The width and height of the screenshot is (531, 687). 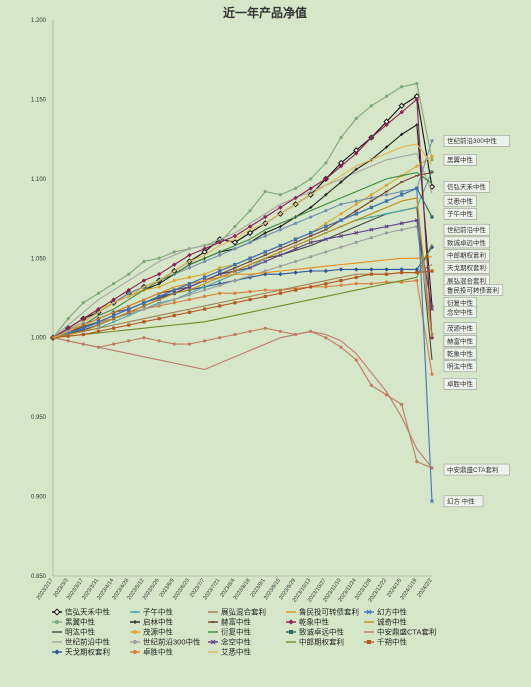 What do you see at coordinates (329, 612) in the screenshot?
I see `legend-label: 鲁民投可转债套利` at bounding box center [329, 612].